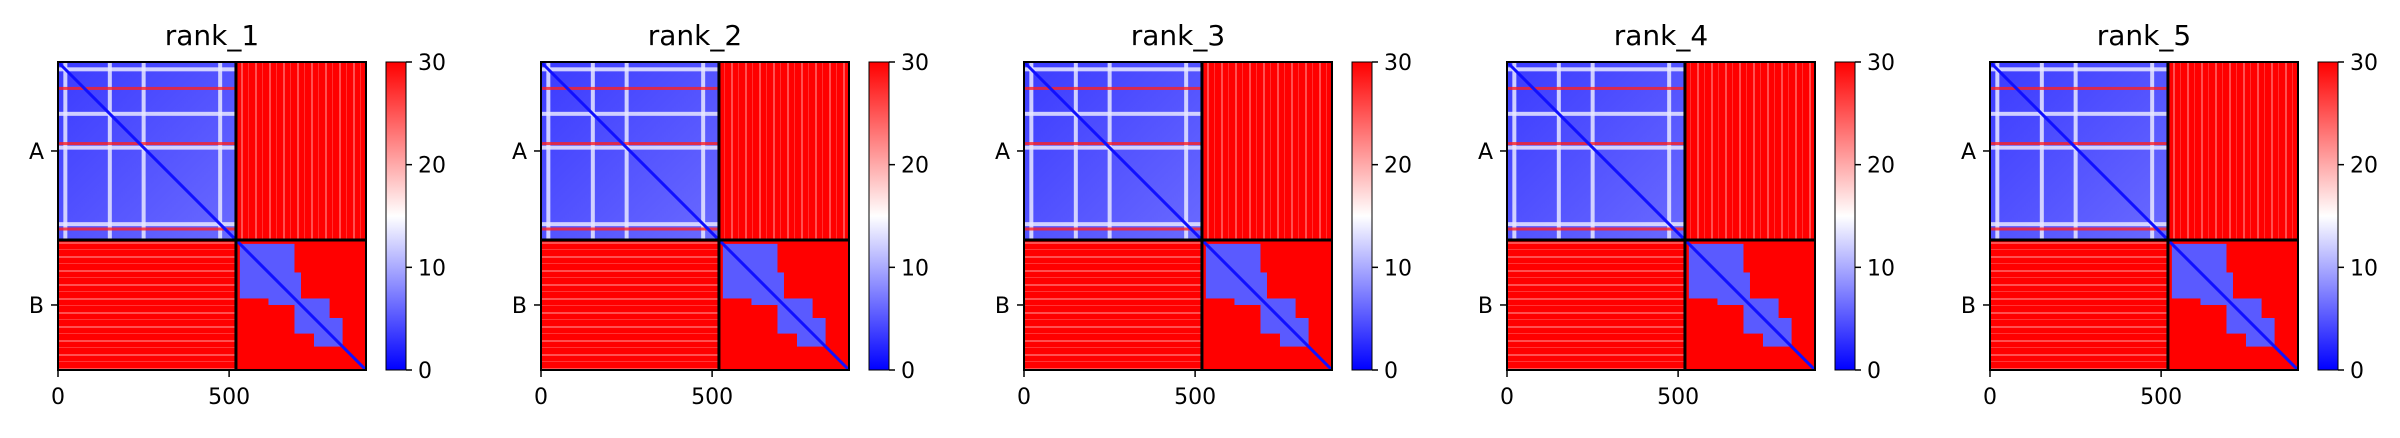  What do you see at coordinates (1661, 35) in the screenshot?
I see `panel-title: rank_4` at bounding box center [1661, 35].